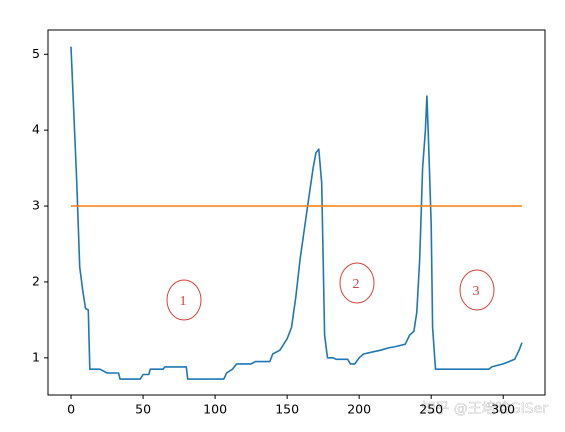 This screenshot has width=565, height=432. Describe the element at coordinates (36, 53) in the screenshot. I see `y-tick-label: 5` at that location.